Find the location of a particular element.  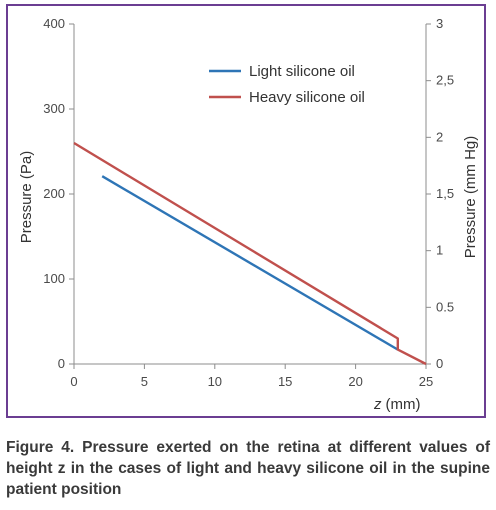

x-tick-label: 10 is located at coordinates (215, 381).